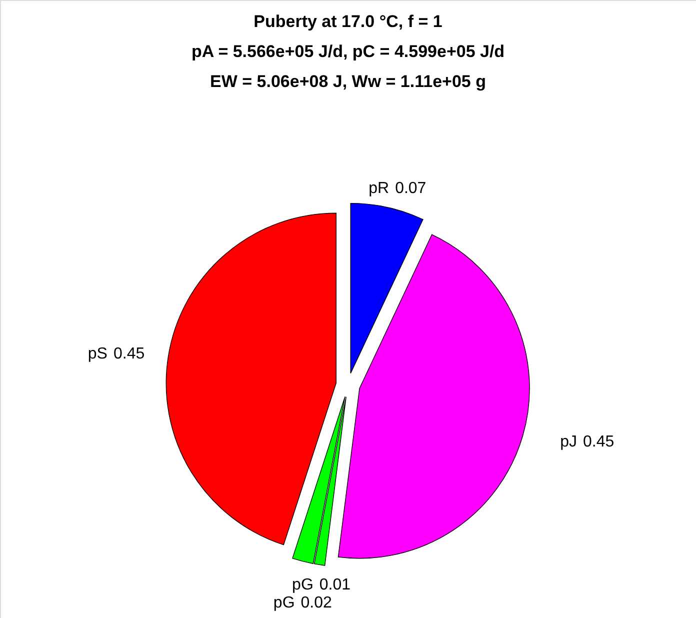 The height and width of the screenshot is (618, 696). What do you see at coordinates (410, 188) in the screenshot?
I see `data-label: 0.07` at bounding box center [410, 188].